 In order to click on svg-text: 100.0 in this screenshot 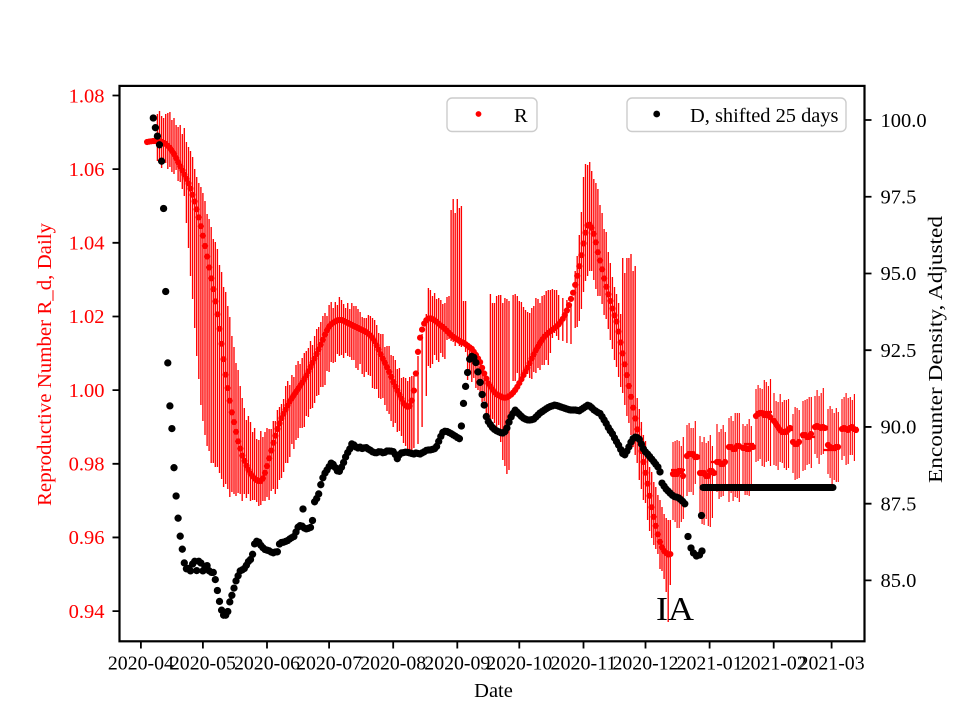, I will do `click(904, 121)`.